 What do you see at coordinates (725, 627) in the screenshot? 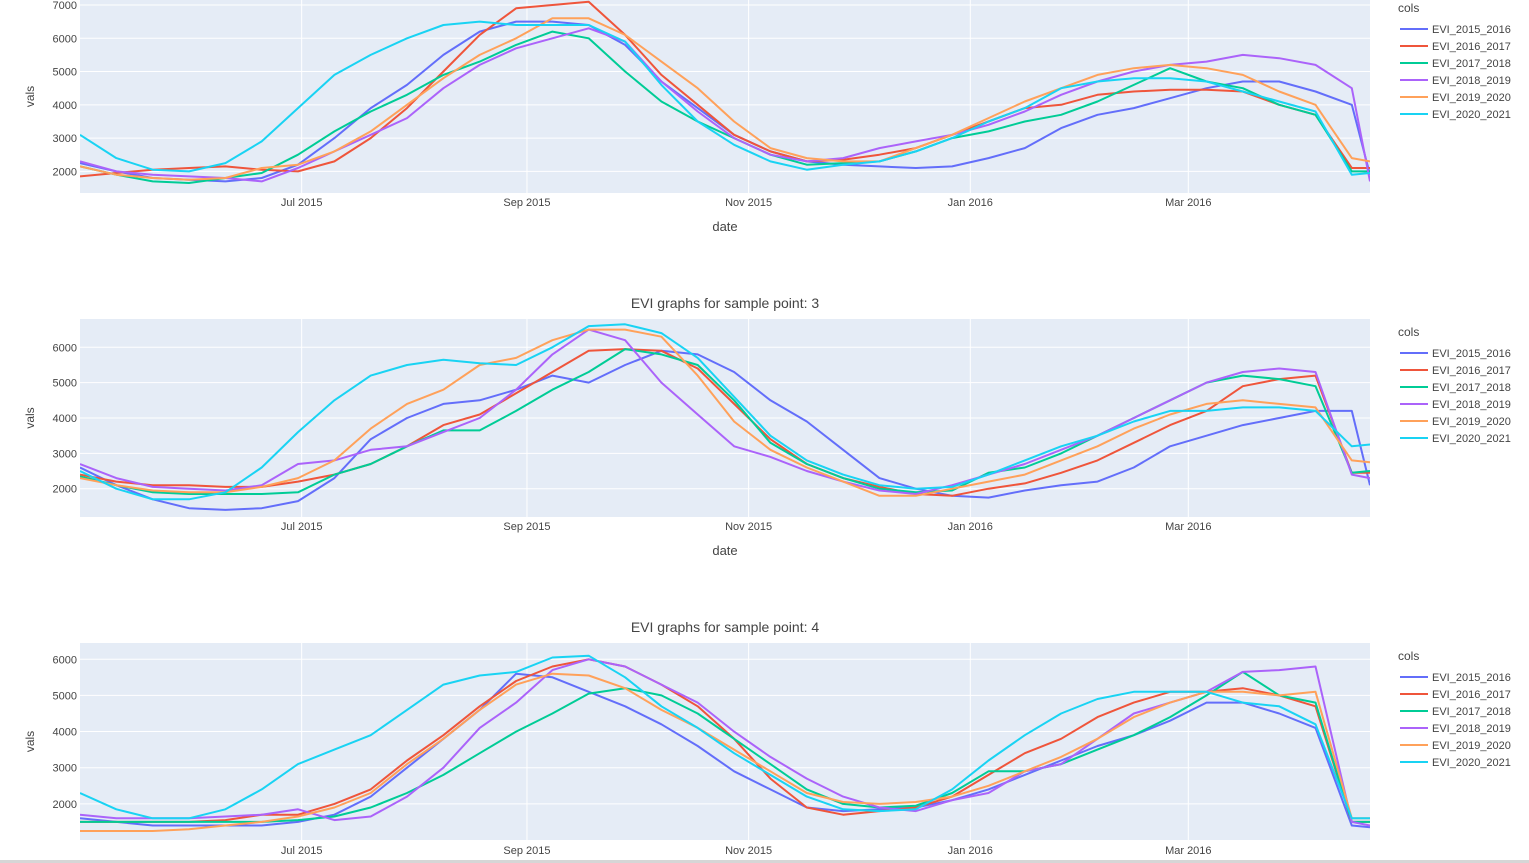
I see `chart-title: EVI graphs for sample point: 4` at bounding box center [725, 627].